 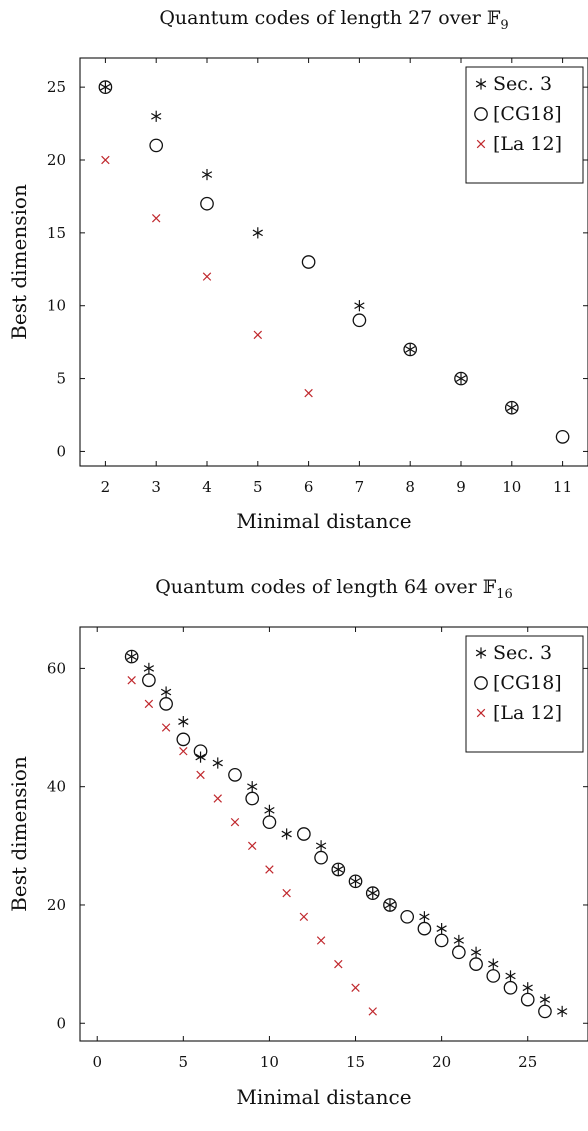 What do you see at coordinates (511, 487) in the screenshot?
I see `x-tick-label: 10` at bounding box center [511, 487].